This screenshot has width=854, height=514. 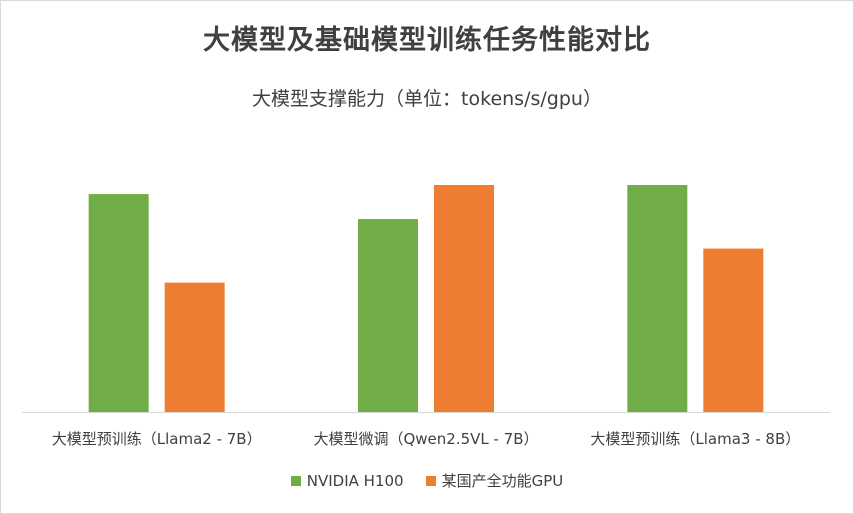 What do you see at coordinates (295, 480) in the screenshot?
I see `legend-swatch-nvidia-h100` at bounding box center [295, 480].